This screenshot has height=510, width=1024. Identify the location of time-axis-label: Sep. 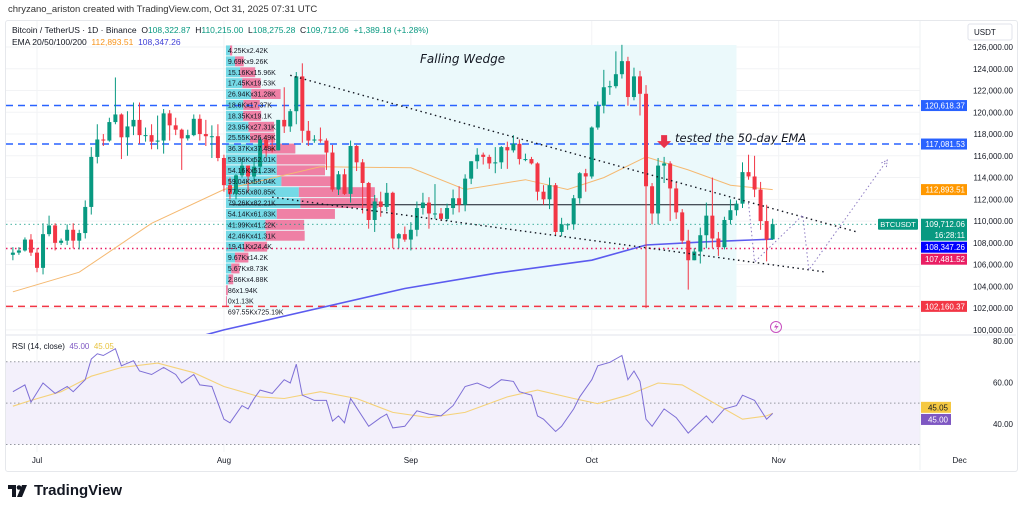
(411, 460).